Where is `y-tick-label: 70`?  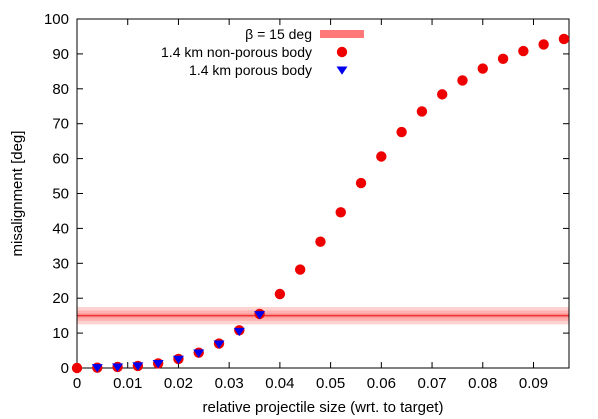 y-tick-label: 70 is located at coordinates (60, 124).